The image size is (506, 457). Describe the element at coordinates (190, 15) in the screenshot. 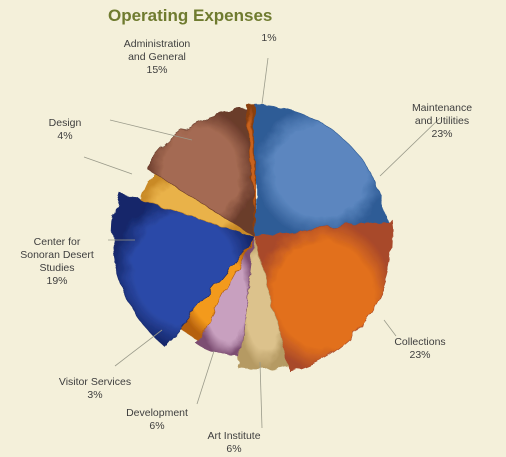

I see `chart-title: Operating Expenses` at that location.